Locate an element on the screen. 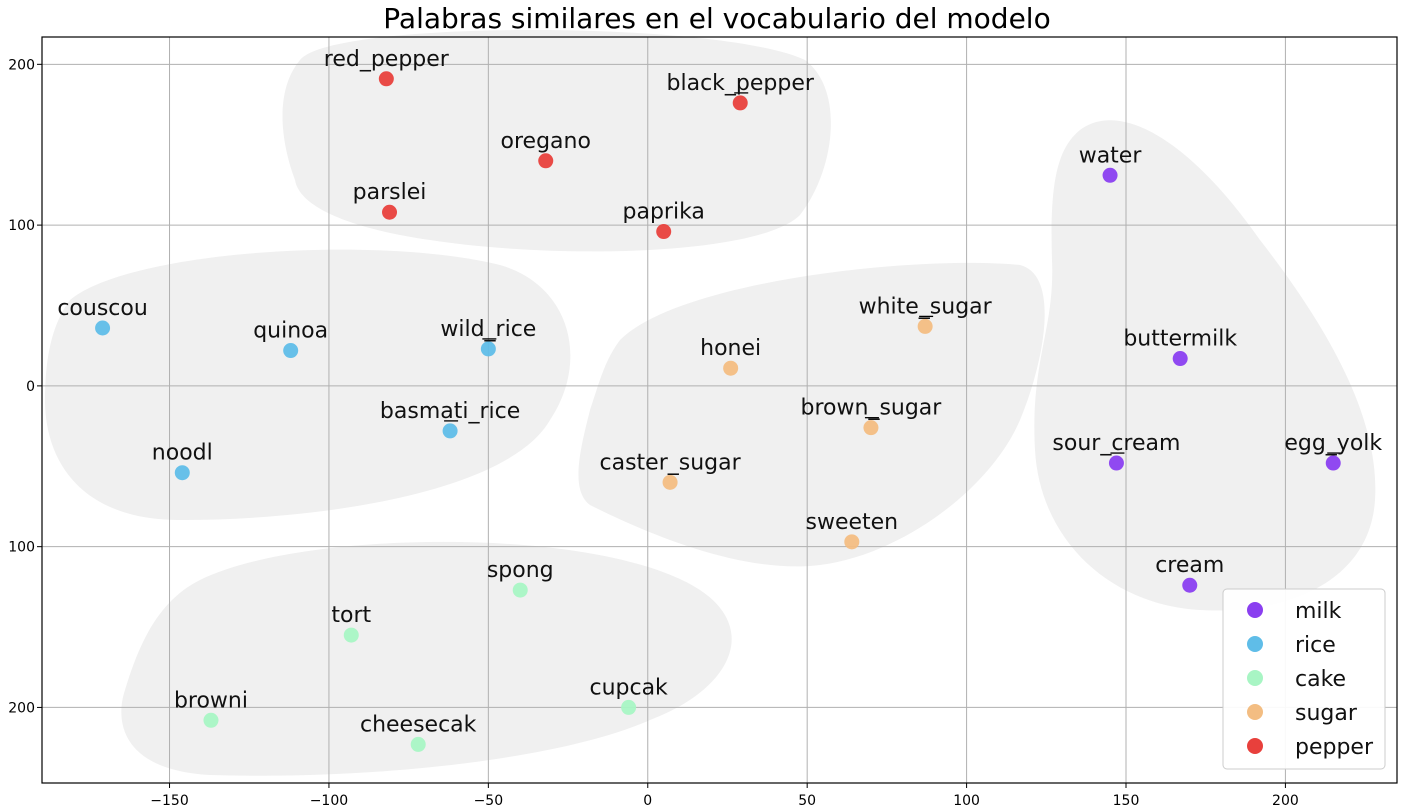 The height and width of the screenshot is (809, 1405). x-tick-label: 50 is located at coordinates (807, 801).